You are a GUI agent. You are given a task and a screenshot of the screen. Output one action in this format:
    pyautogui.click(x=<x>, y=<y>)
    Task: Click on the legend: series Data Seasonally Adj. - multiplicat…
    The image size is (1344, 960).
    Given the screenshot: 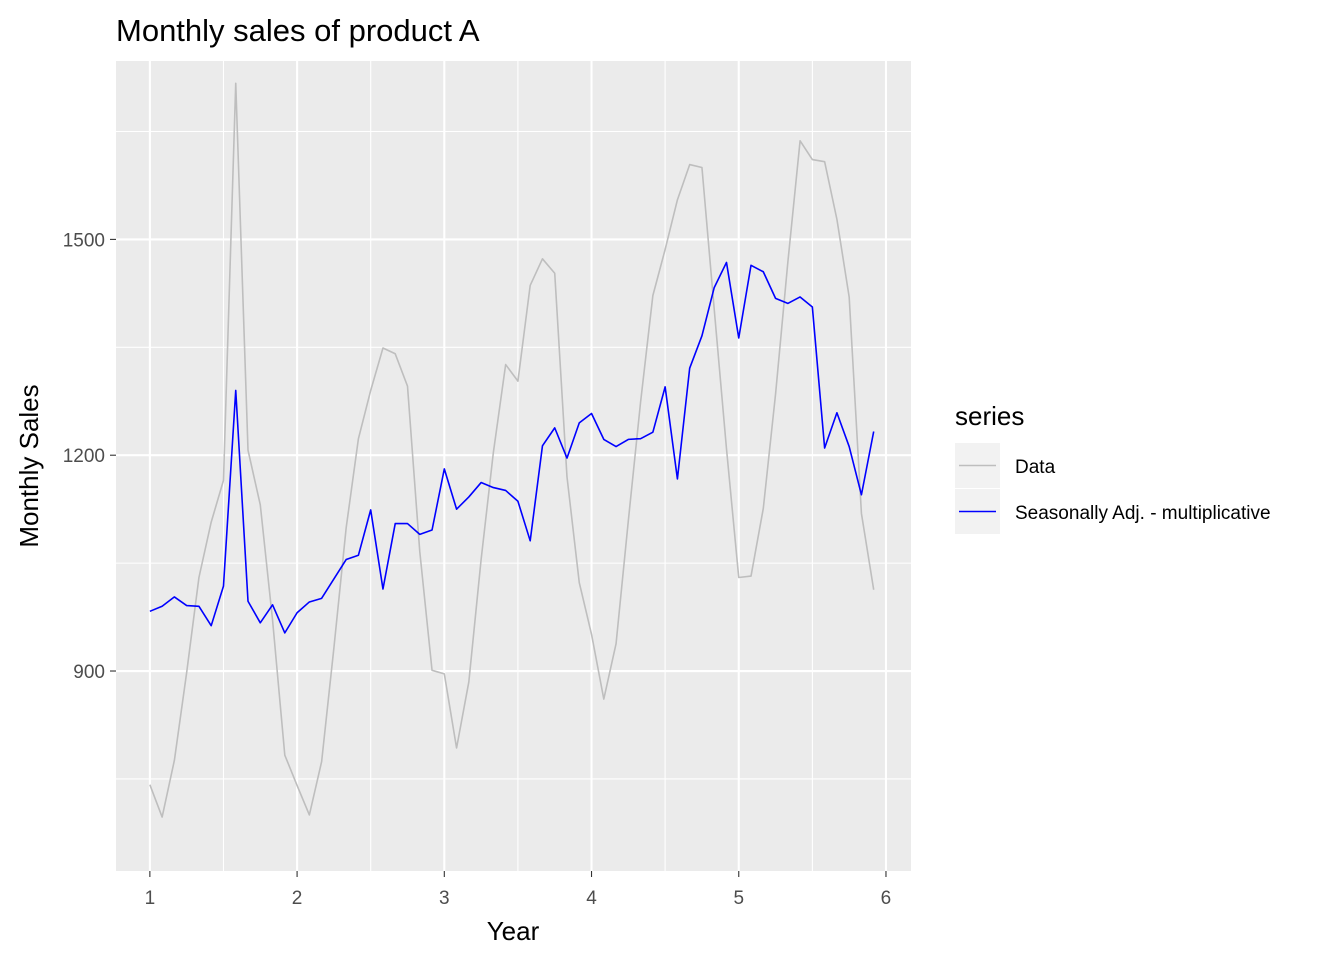 What is the action you would take?
    pyautogui.click(x=1113, y=467)
    